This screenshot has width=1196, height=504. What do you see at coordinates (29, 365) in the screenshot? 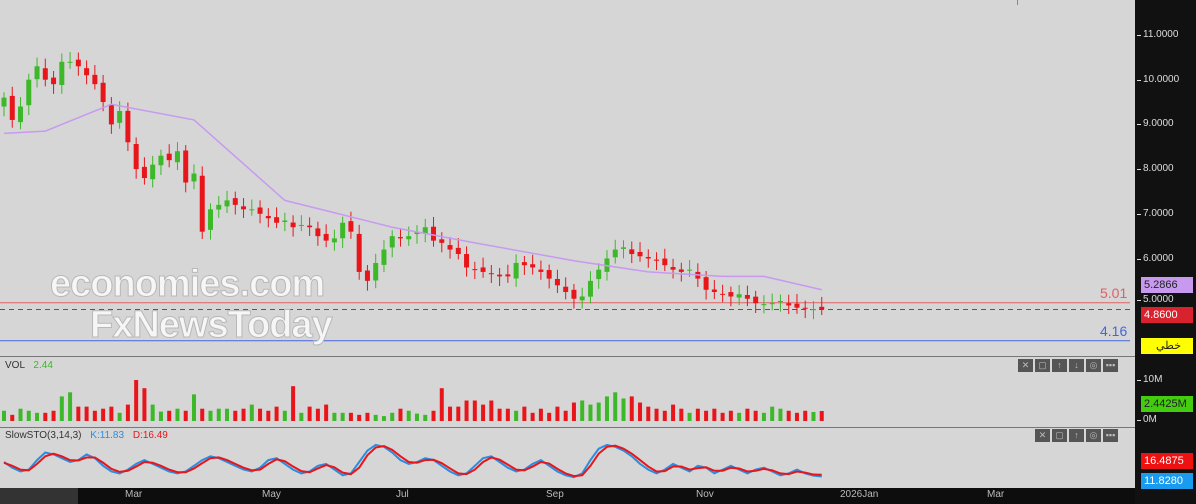
I see `vol-pane-header: VOL 2.44` at bounding box center [29, 365].